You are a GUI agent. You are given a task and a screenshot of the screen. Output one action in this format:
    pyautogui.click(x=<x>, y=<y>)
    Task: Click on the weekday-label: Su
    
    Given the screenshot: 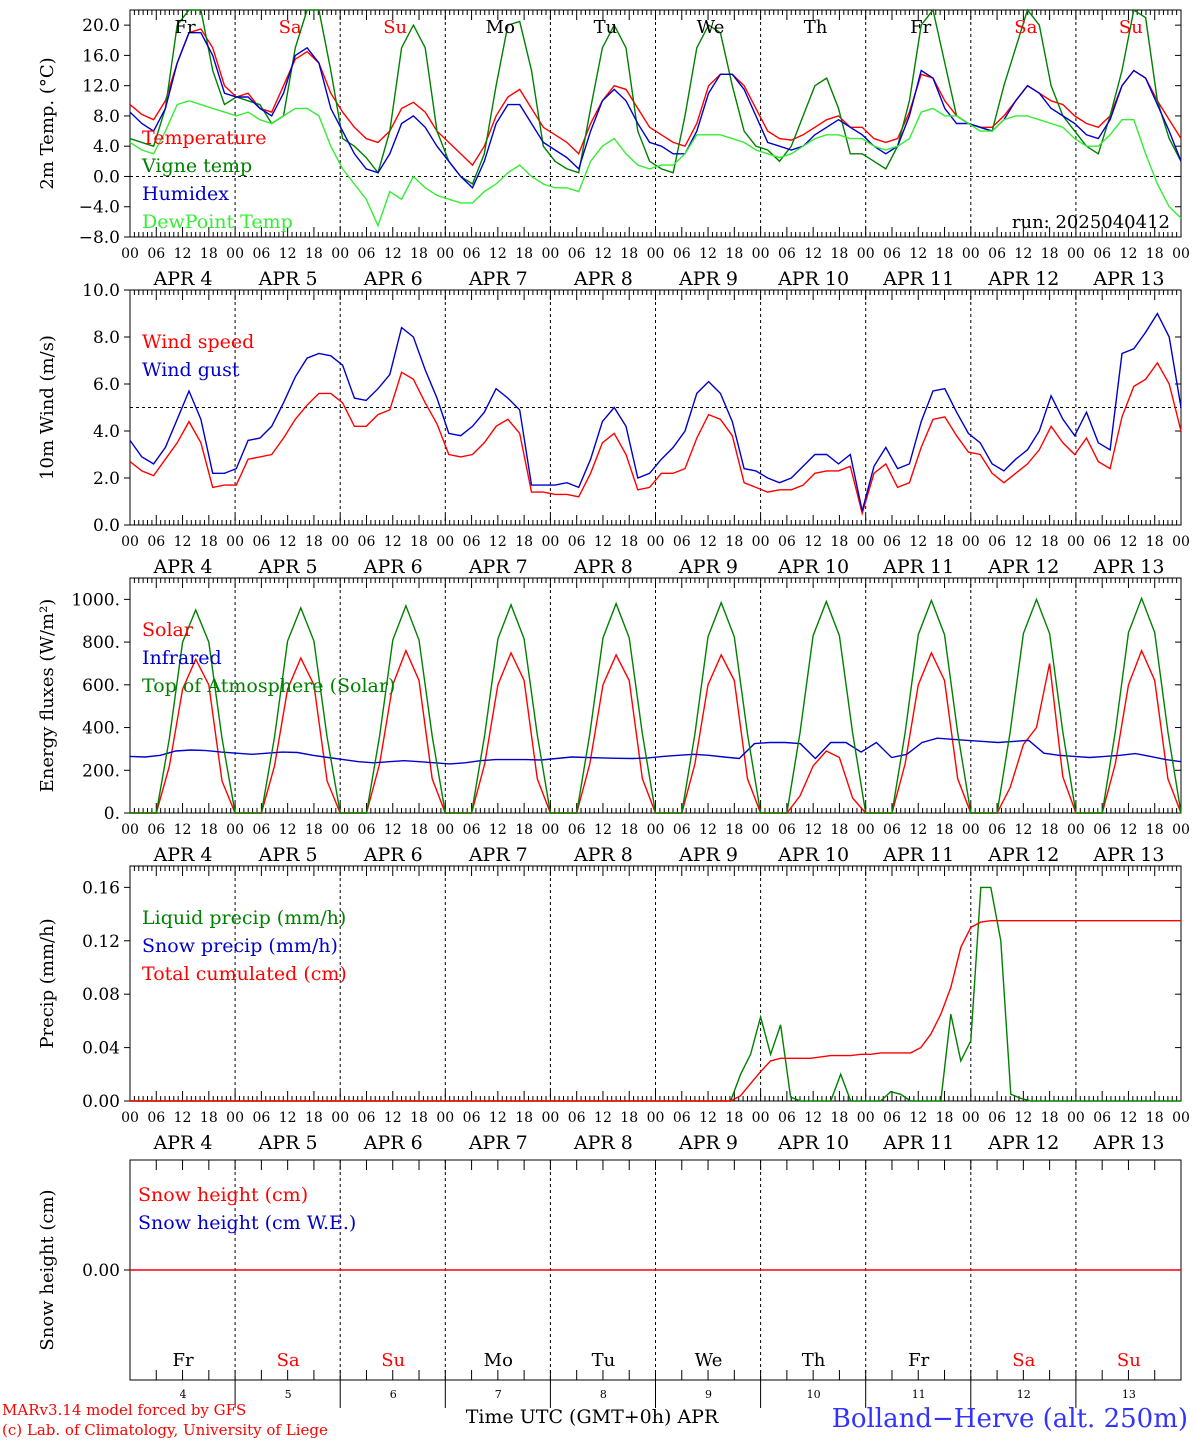 What is the action you would take?
    pyautogui.click(x=1129, y=1360)
    